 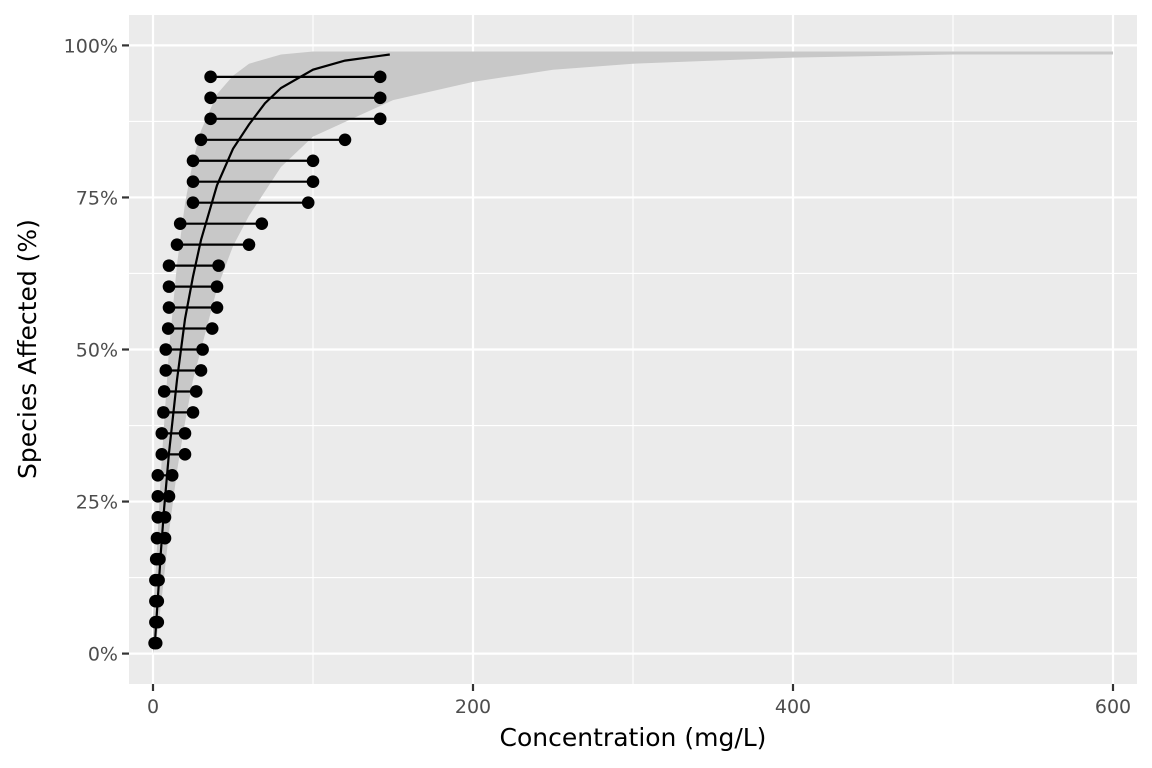 What do you see at coordinates (97, 351) in the screenshot?
I see `y-tick-label: 50%` at bounding box center [97, 351].